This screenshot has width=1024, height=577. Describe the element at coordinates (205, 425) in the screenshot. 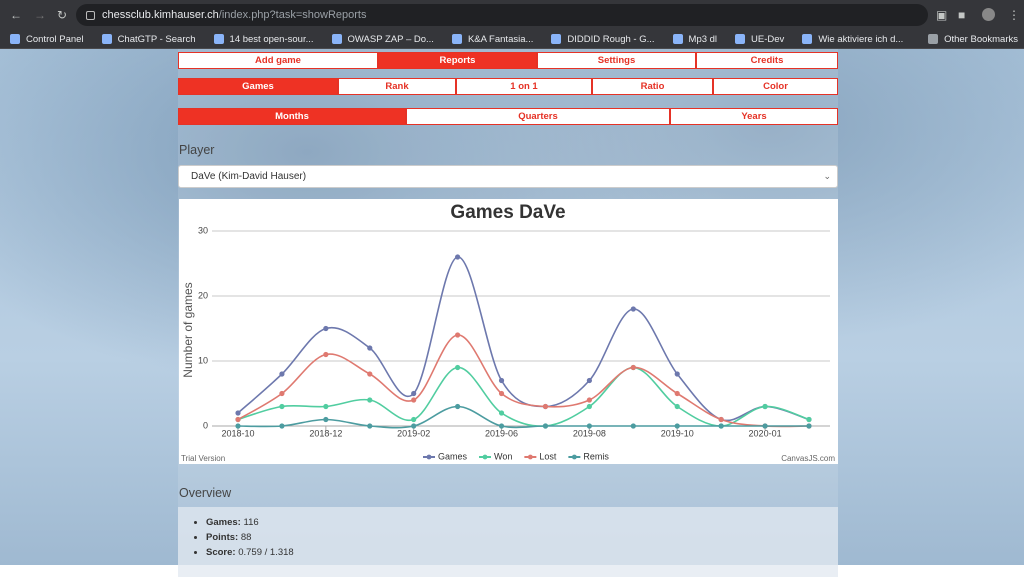

I see `y-tick-label: 0` at that location.